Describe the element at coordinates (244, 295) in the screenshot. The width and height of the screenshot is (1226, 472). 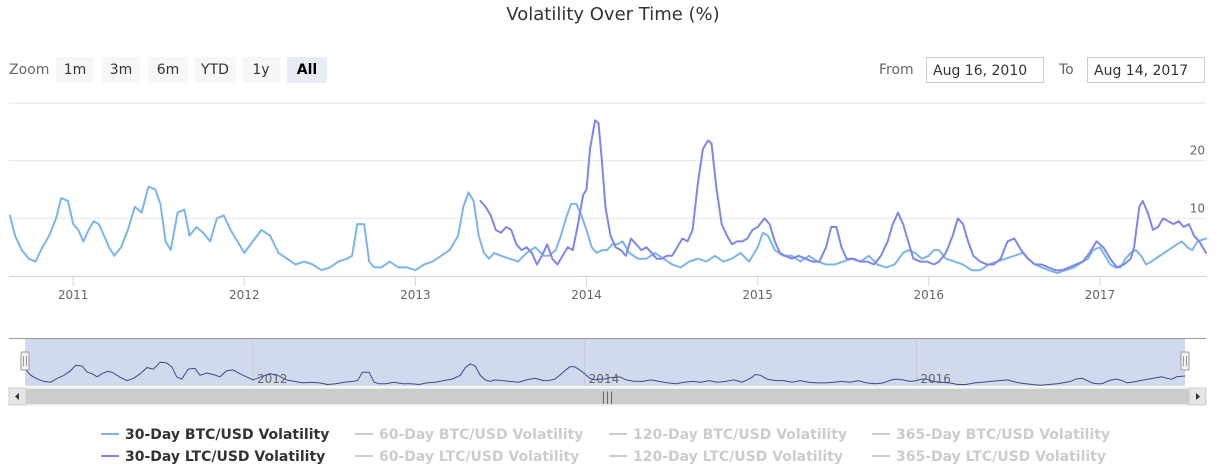
I see `x-tick-label: 2012` at that location.